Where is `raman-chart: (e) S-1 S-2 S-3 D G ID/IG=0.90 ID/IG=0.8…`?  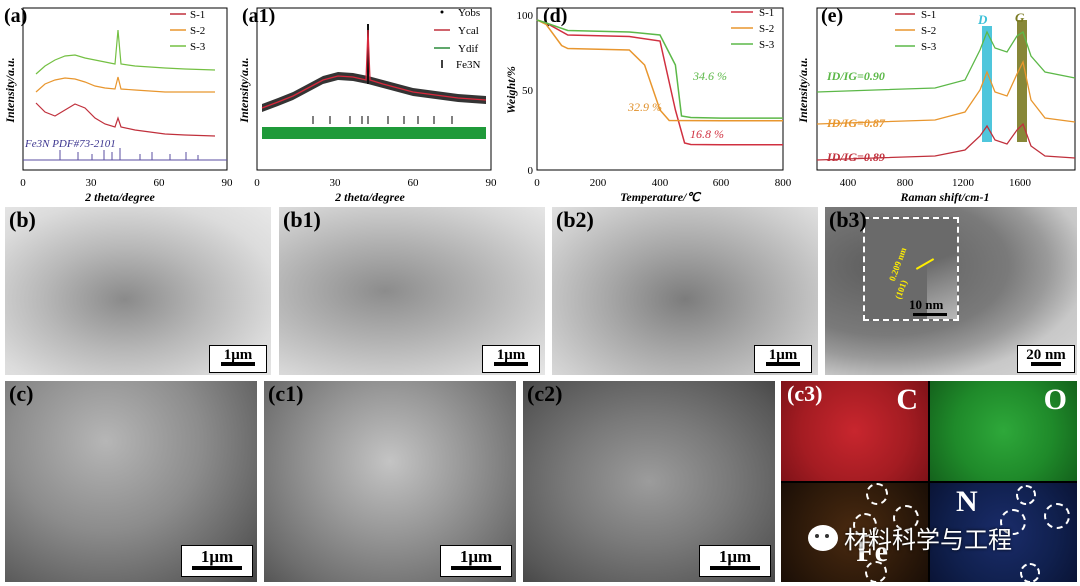
raman-chart: (e) S-1 S-2 S-3 D G ID/IG=0.90 ID/IG=0.8… is located at coordinates (936, 104).